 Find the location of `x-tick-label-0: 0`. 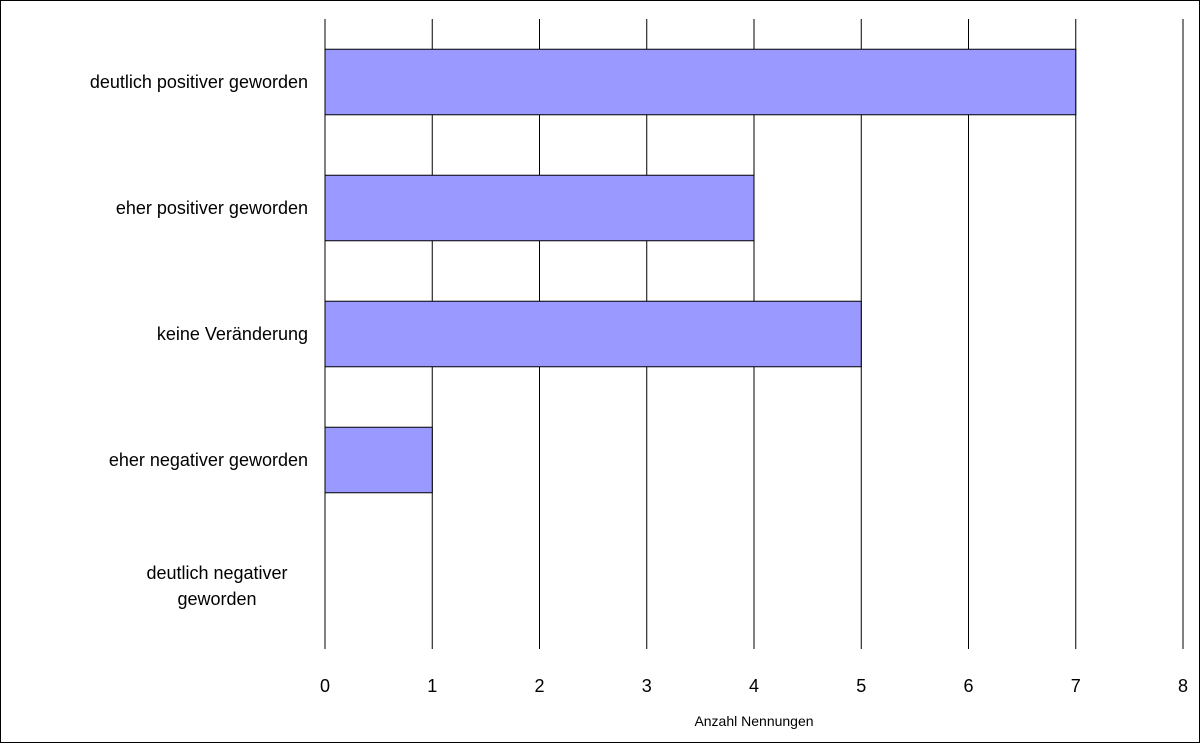

x-tick-label-0: 0 is located at coordinates (325, 686).